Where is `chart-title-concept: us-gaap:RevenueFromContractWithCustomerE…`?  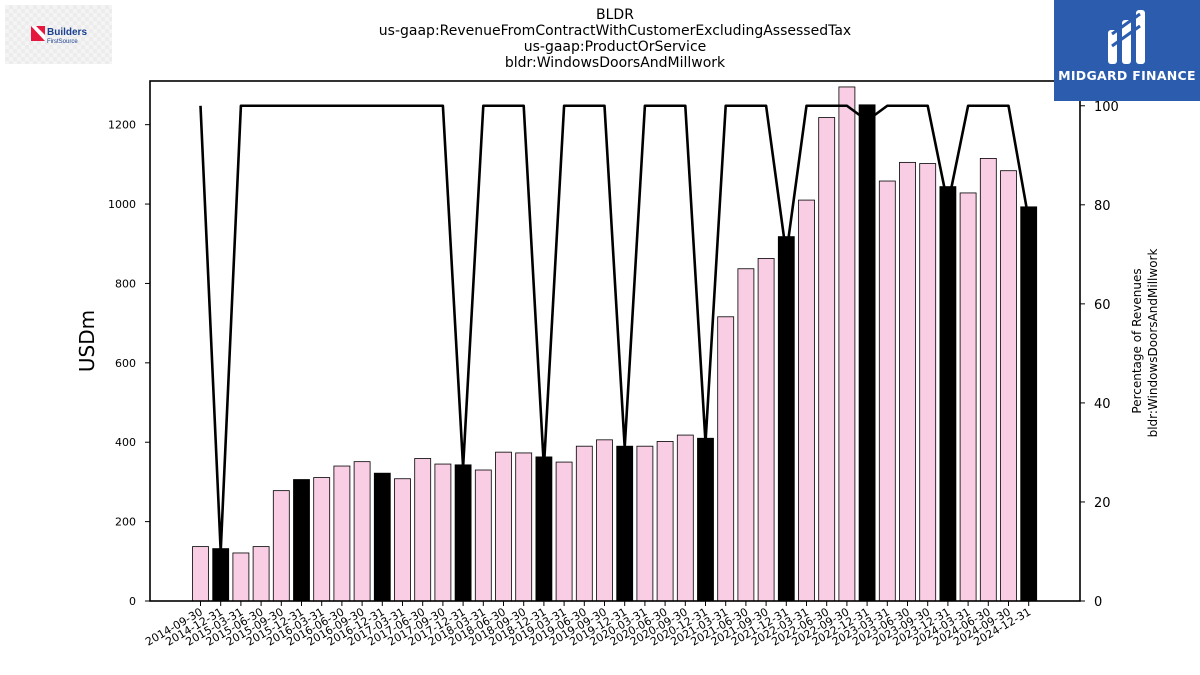
chart-title-concept: us-gaap:RevenueFromContractWithCustomerE… is located at coordinates (615, 31).